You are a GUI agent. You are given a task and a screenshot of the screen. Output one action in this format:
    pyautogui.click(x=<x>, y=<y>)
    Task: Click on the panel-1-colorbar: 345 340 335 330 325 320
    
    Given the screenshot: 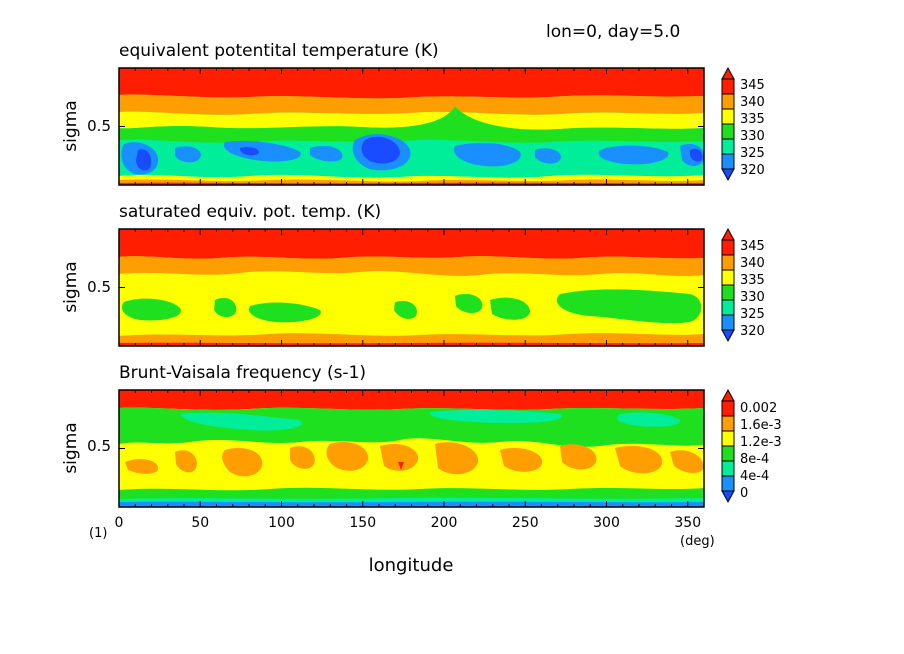 What is the action you would take?
    pyautogui.click(x=743, y=124)
    